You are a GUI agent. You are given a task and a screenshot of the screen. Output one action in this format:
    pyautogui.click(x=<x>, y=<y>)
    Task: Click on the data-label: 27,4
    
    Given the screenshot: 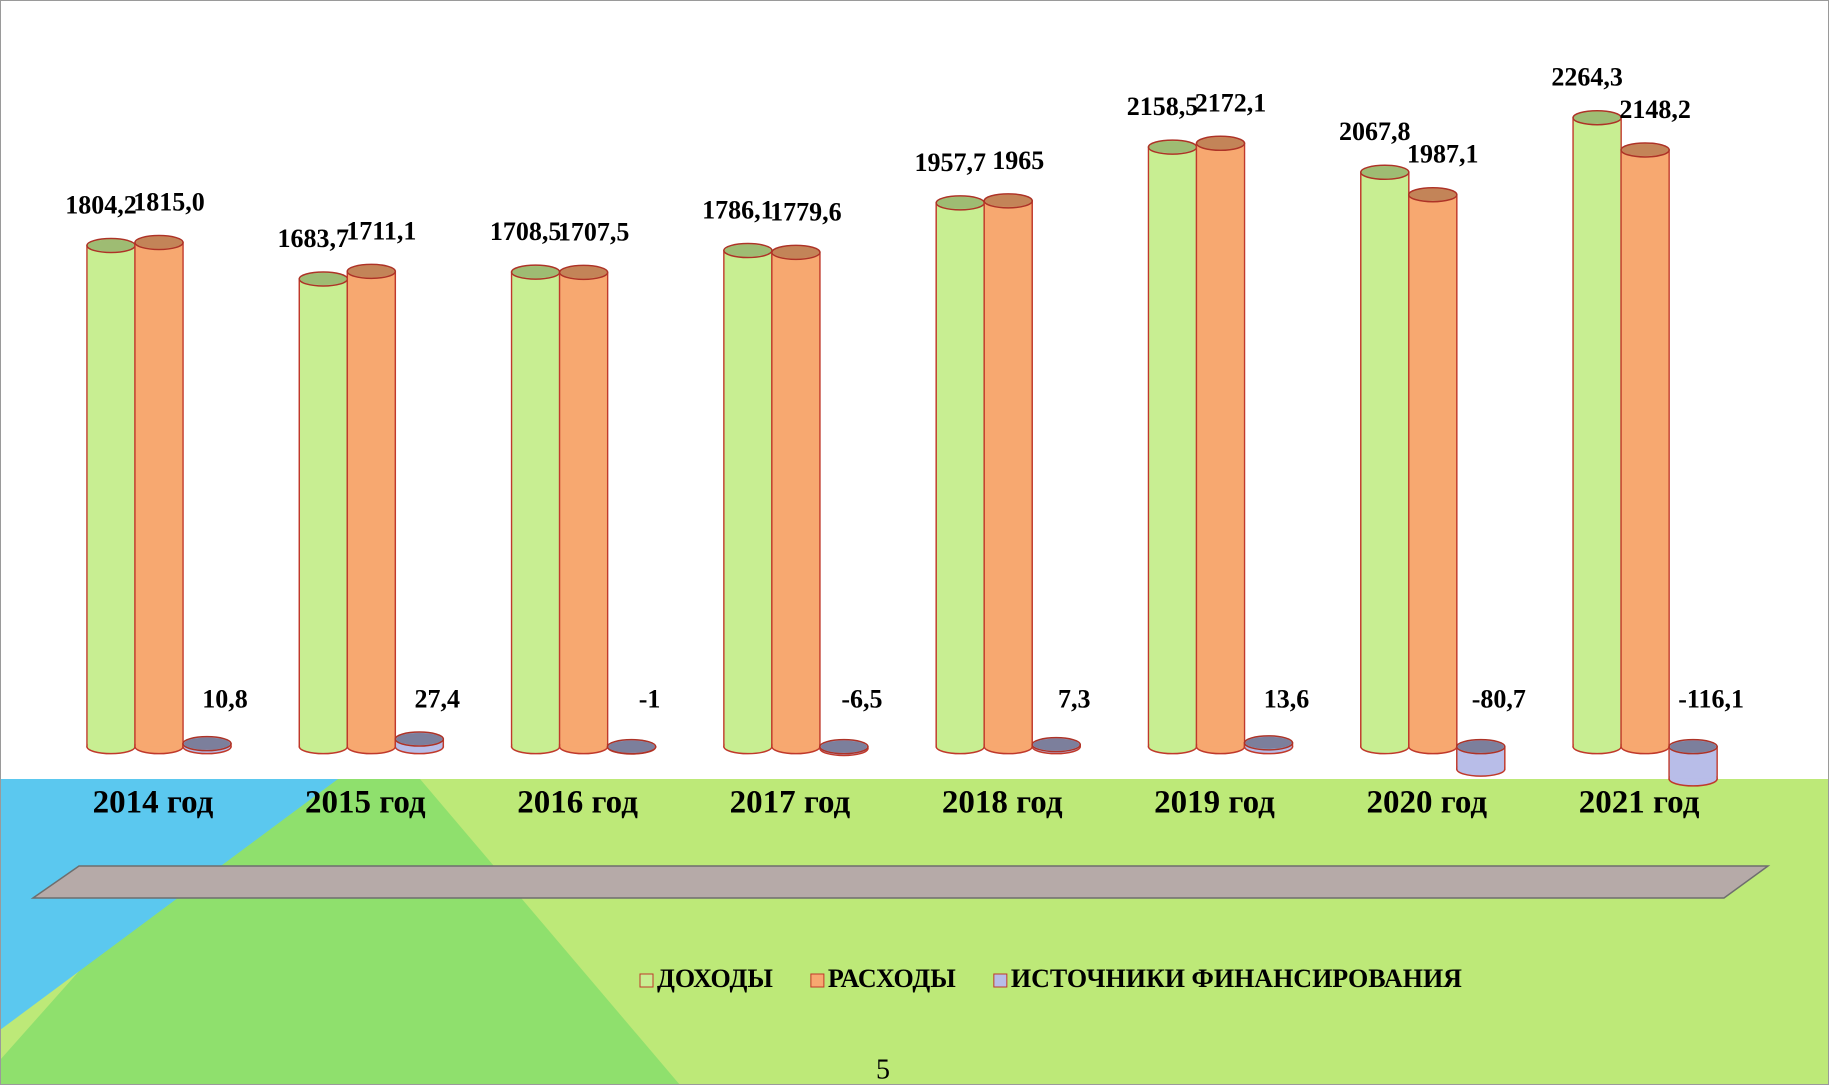 What is the action you would take?
    pyautogui.click(x=438, y=699)
    